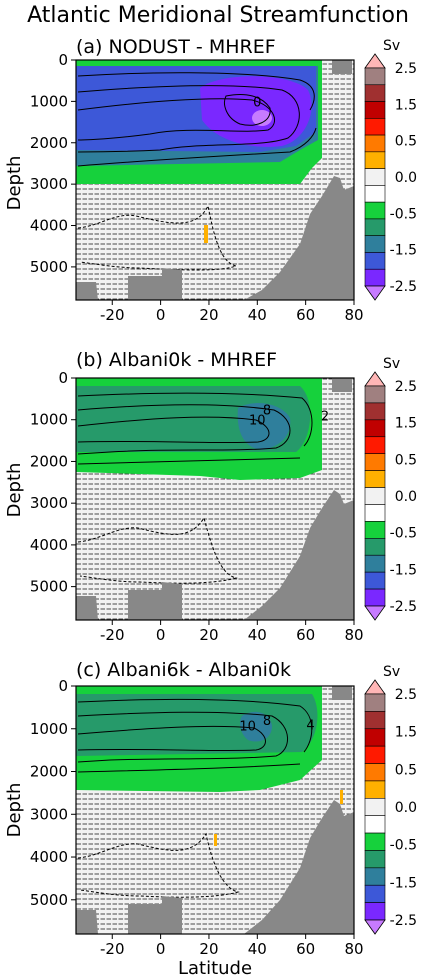 This screenshot has width=423, height=979. Describe the element at coordinates (49, 226) in the screenshot. I see `panel-a-ytick-label: 4000` at that location.